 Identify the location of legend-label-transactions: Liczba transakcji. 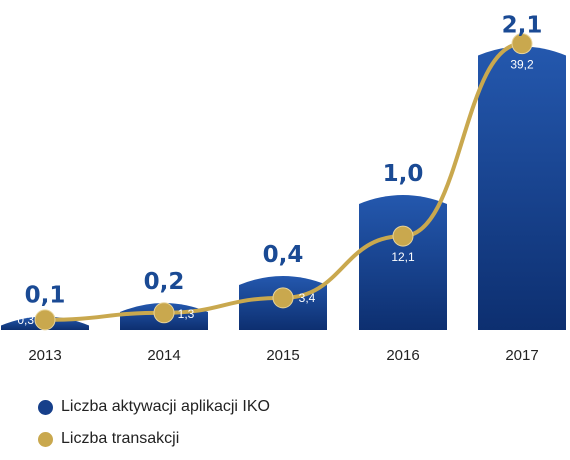
(120, 438).